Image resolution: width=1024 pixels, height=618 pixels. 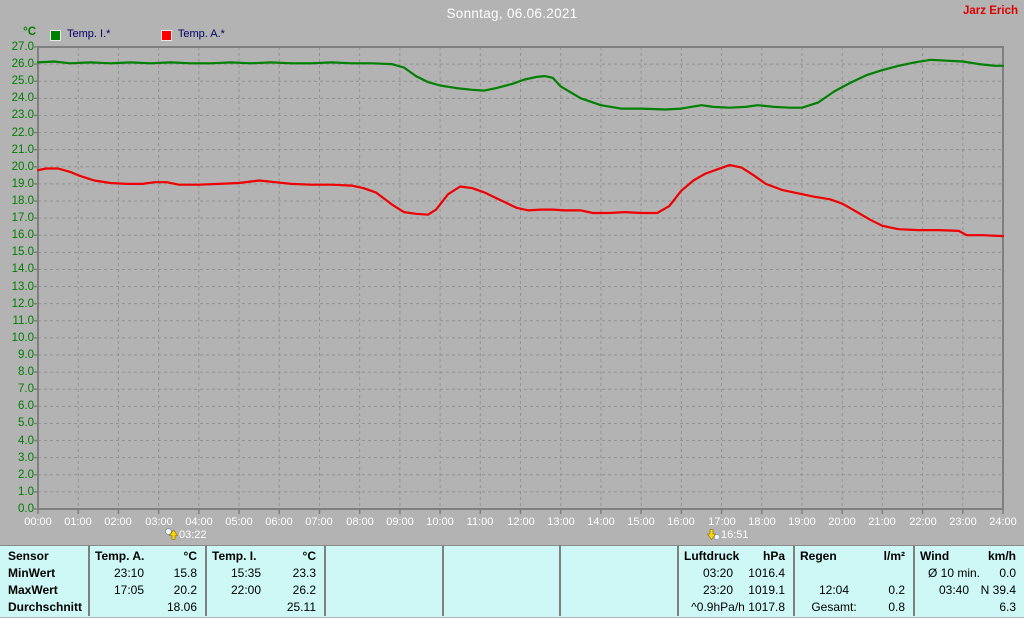 I want to click on y-tick-label: 10.0, so click(x=22, y=338).